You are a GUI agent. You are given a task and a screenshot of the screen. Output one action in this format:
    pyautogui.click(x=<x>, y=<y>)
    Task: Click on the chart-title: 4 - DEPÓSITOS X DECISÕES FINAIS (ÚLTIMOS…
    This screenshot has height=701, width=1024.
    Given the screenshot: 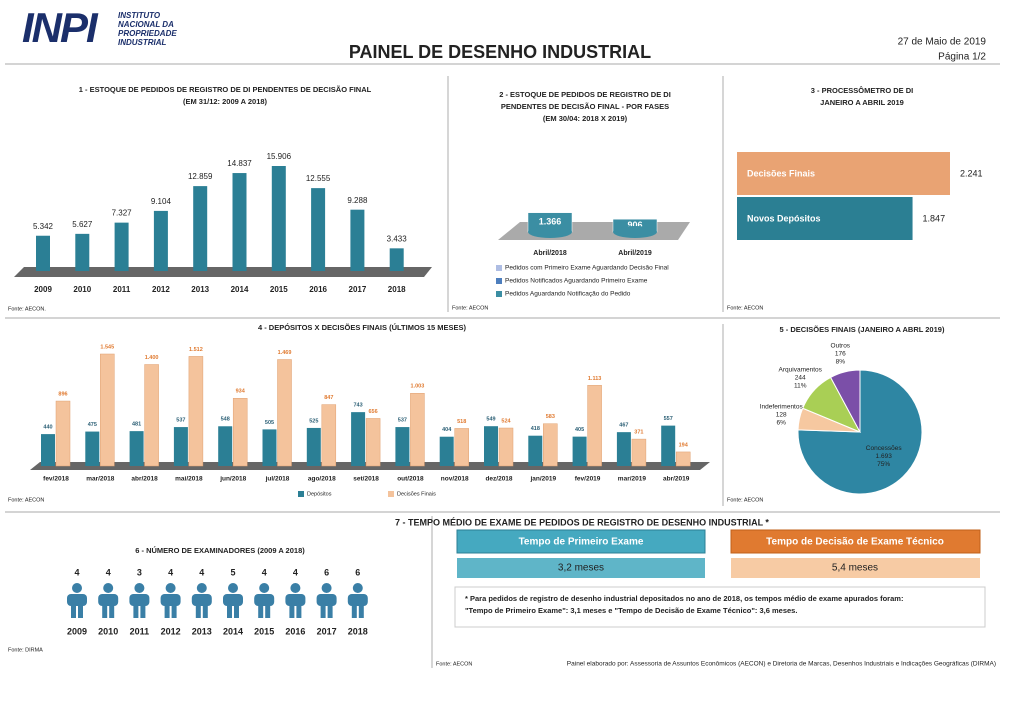 What is the action you would take?
    pyautogui.click(x=362, y=327)
    